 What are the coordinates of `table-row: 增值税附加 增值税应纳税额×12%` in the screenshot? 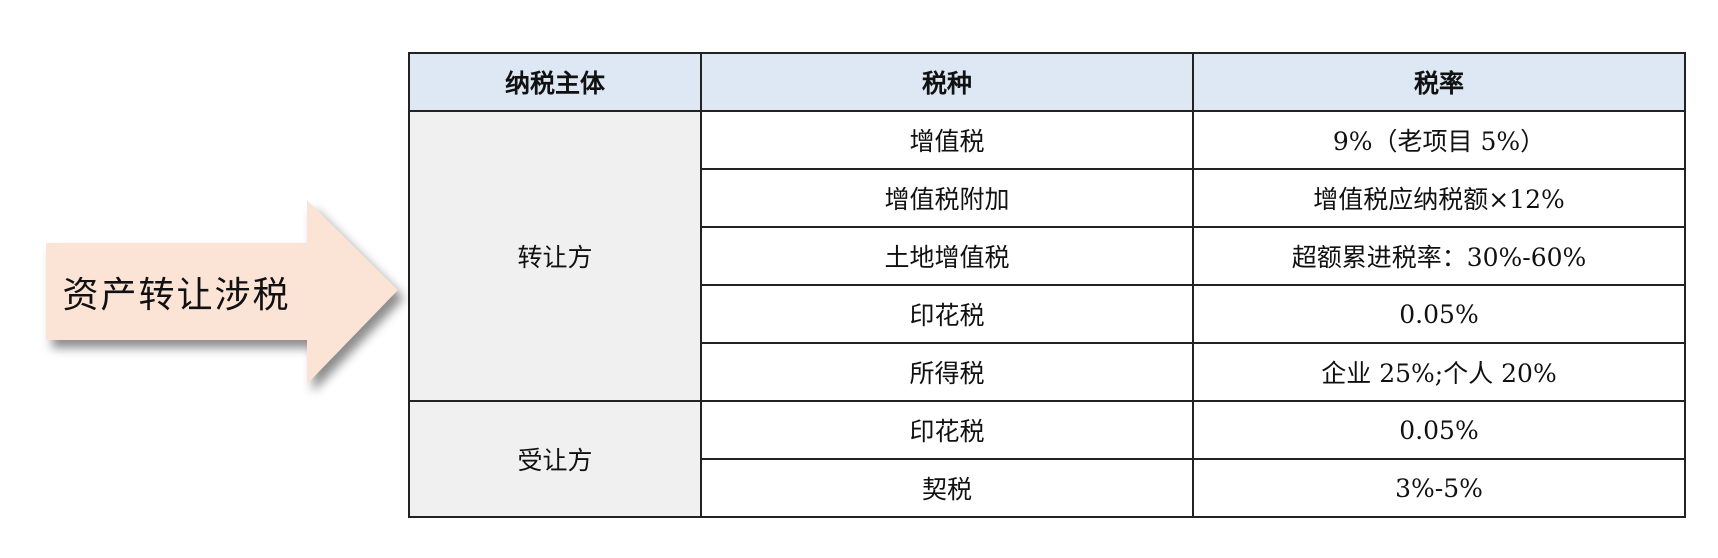 It's located at (1047, 198).